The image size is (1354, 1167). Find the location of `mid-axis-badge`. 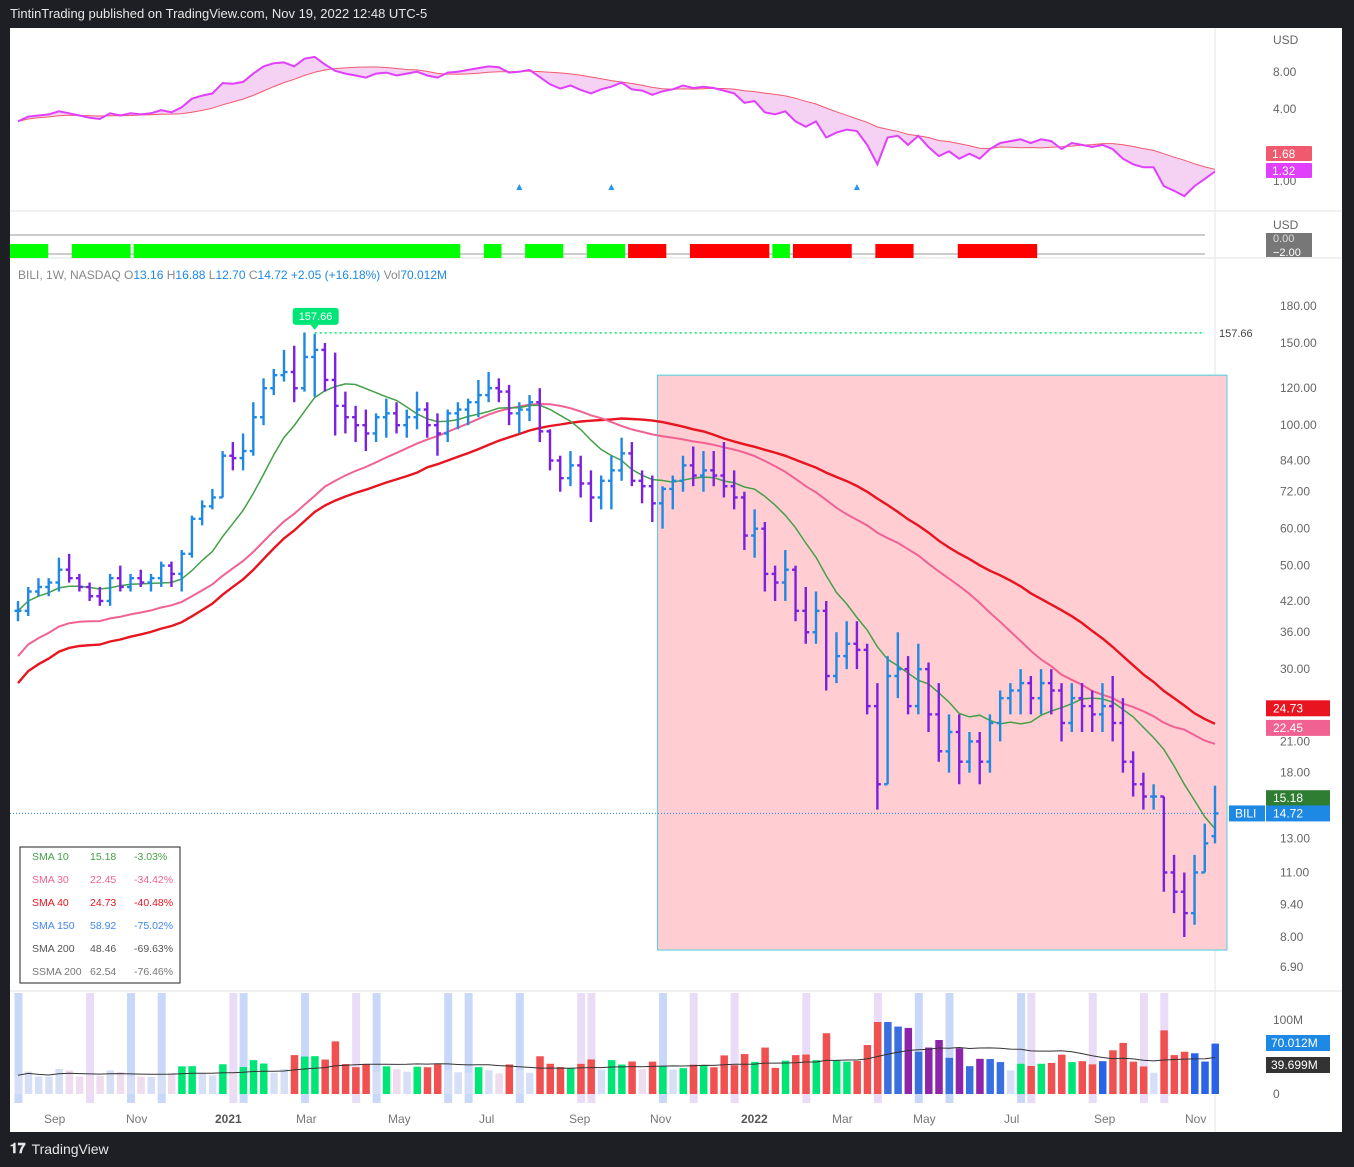

mid-axis-badge is located at coordinates (1289, 245).